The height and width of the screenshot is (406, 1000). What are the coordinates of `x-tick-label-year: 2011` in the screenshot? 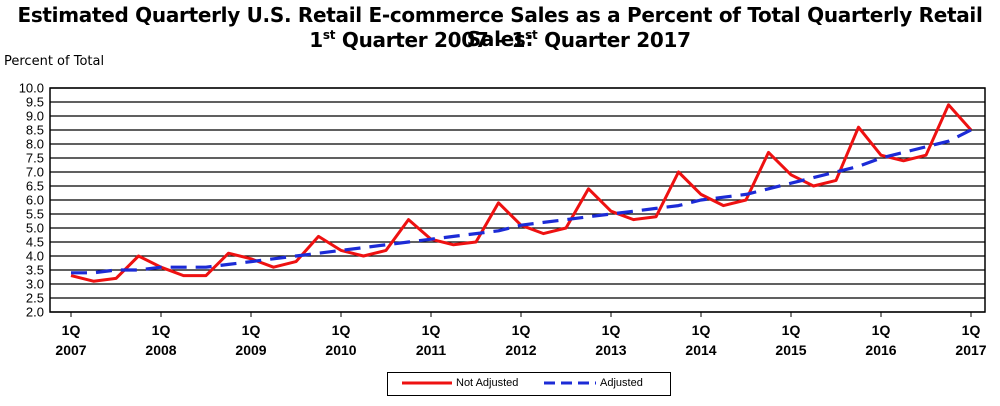 It's located at (431, 350).